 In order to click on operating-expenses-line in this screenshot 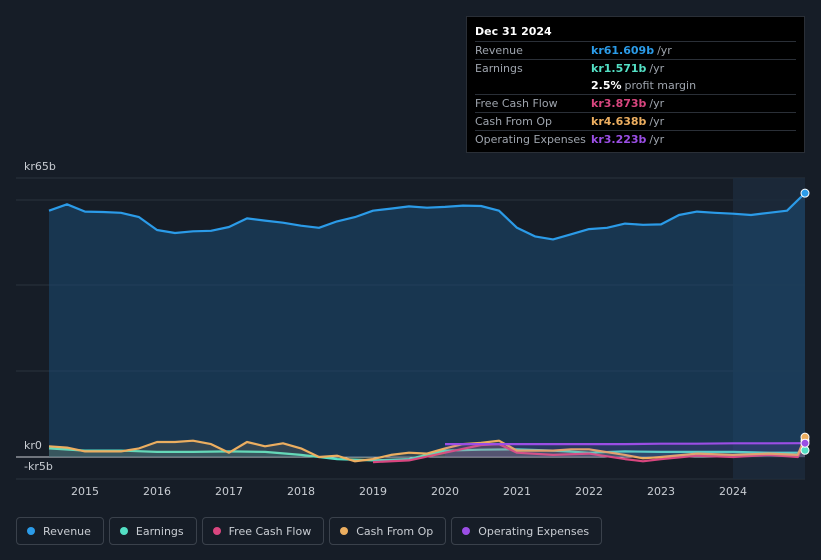, I will do `click(625, 444)`.